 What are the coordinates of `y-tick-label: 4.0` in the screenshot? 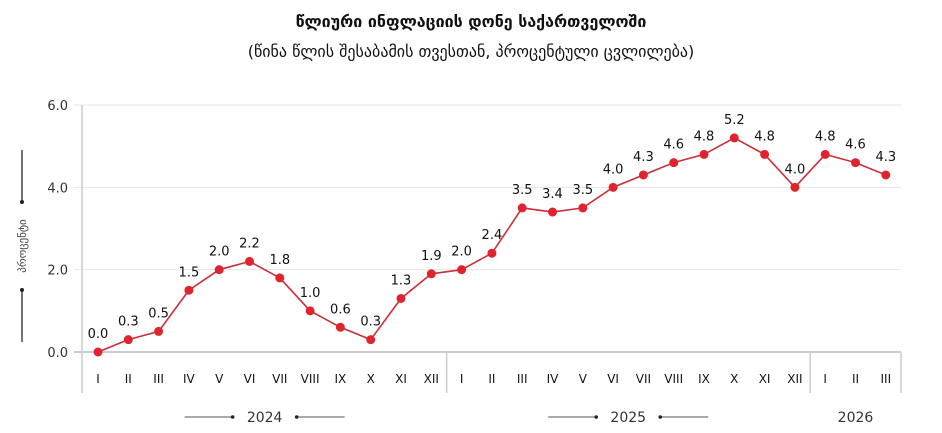 It's located at (57, 188).